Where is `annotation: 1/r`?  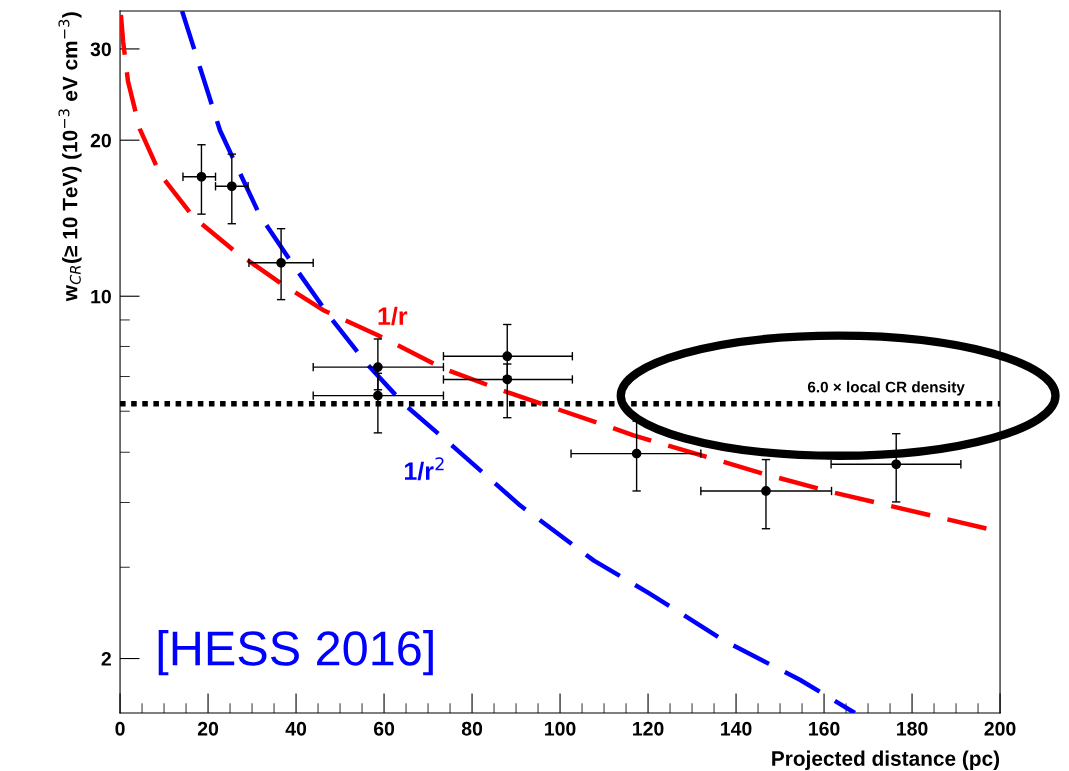
annotation: 1/r is located at coordinates (393, 316).